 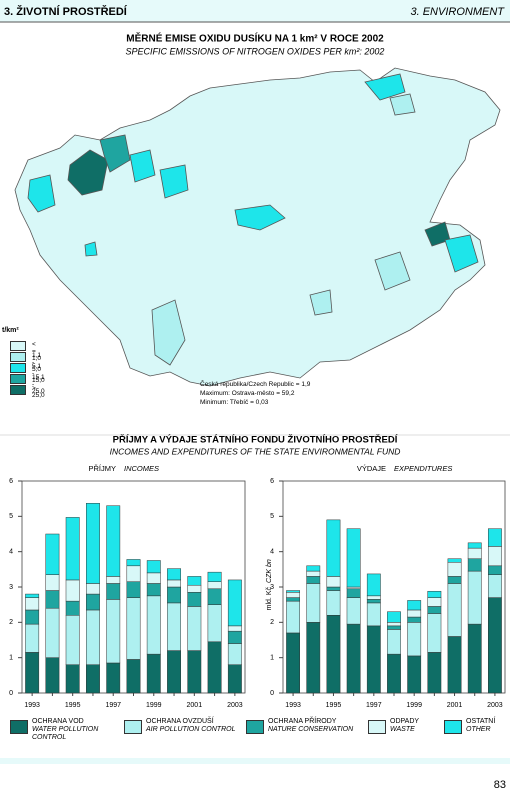 What do you see at coordinates (405, 721) in the screenshot?
I see `legend-name: ODPADY` at bounding box center [405, 721].